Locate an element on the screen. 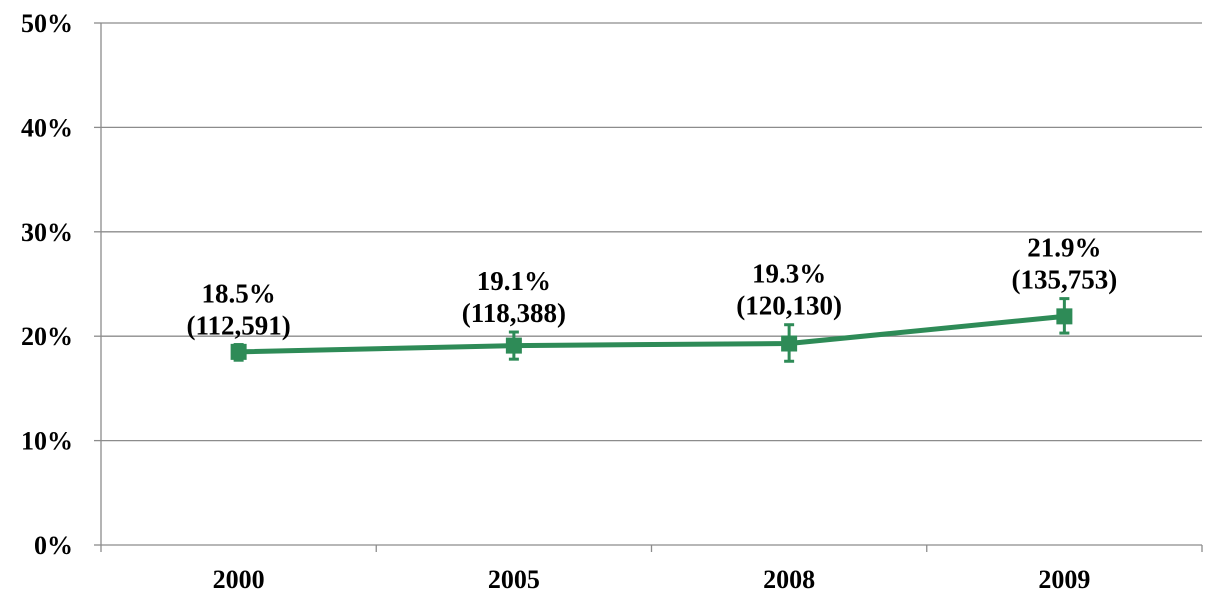 The image size is (1205, 601). y-tick-label: 0% is located at coordinates (53, 545).